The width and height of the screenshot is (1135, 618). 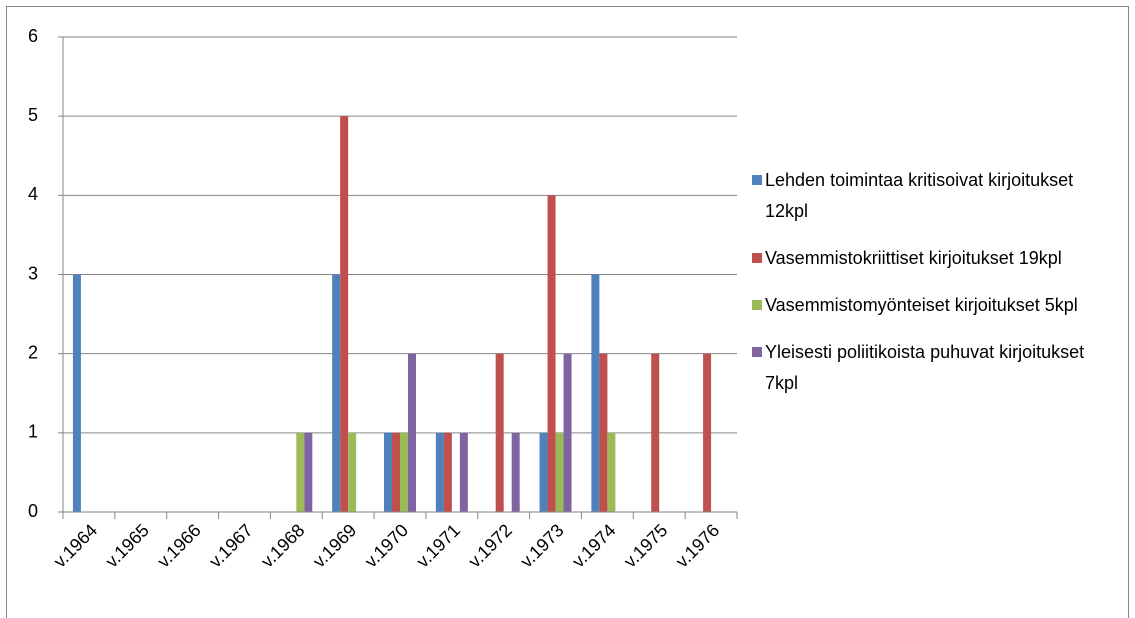 I want to click on legend-item: Vasemmistomyönteiset kirjoitukset 5kpl, so click(x=930, y=305).